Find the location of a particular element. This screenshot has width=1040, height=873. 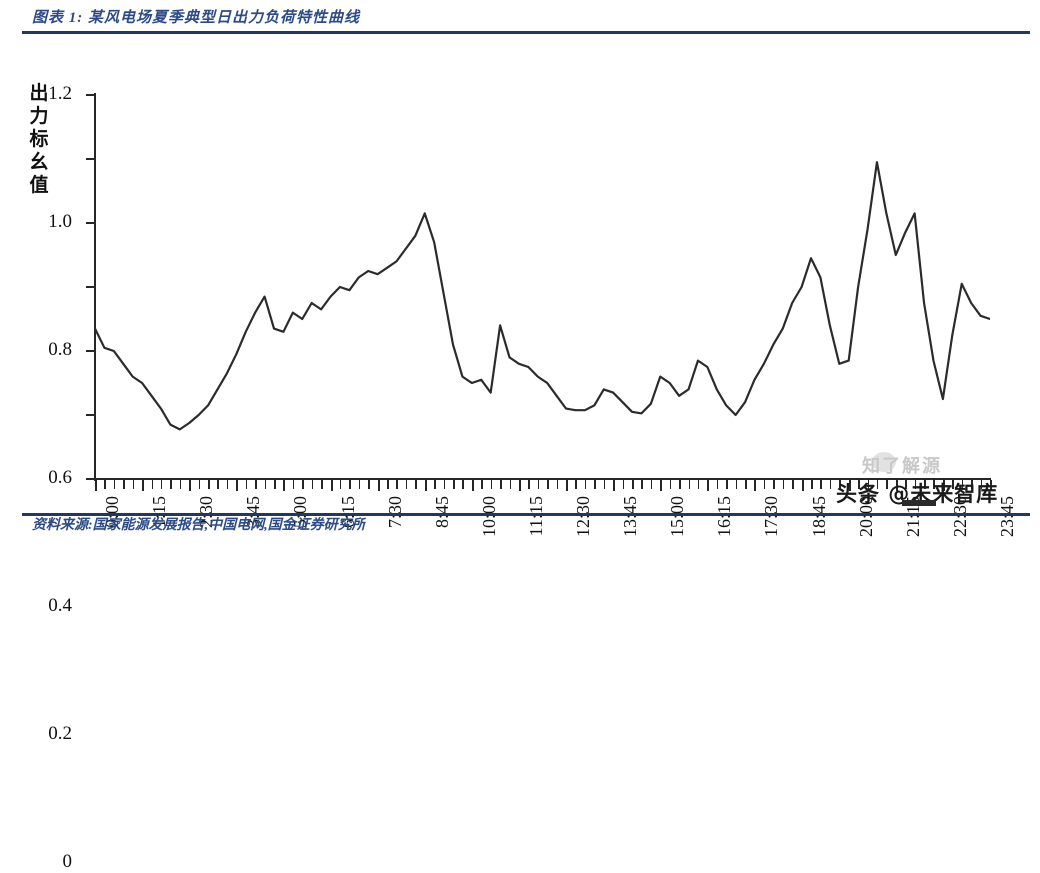

y-axis-title-char-1: 力 is located at coordinates (39, 116).